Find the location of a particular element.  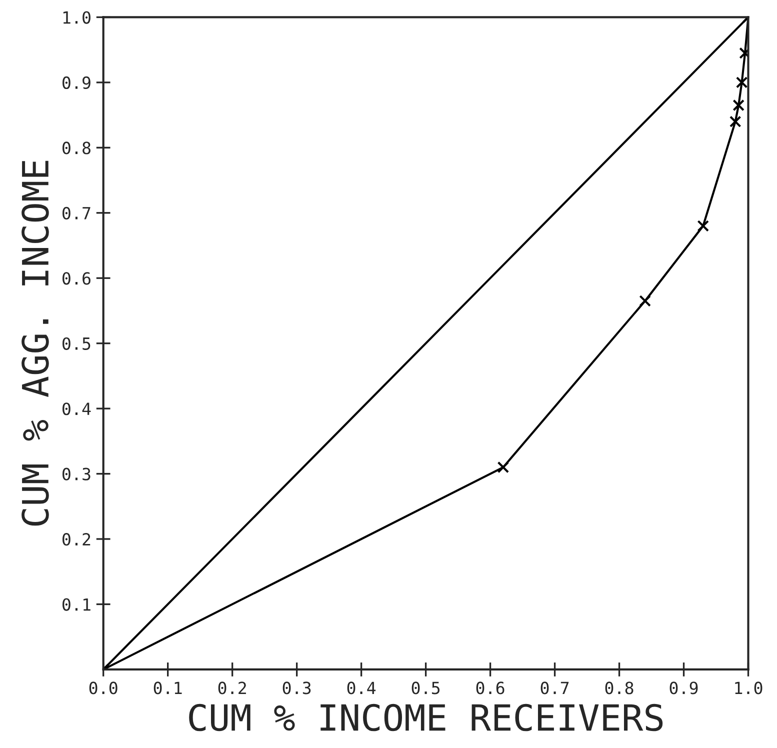

y-tick-label: 0.6 is located at coordinates (76, 278).